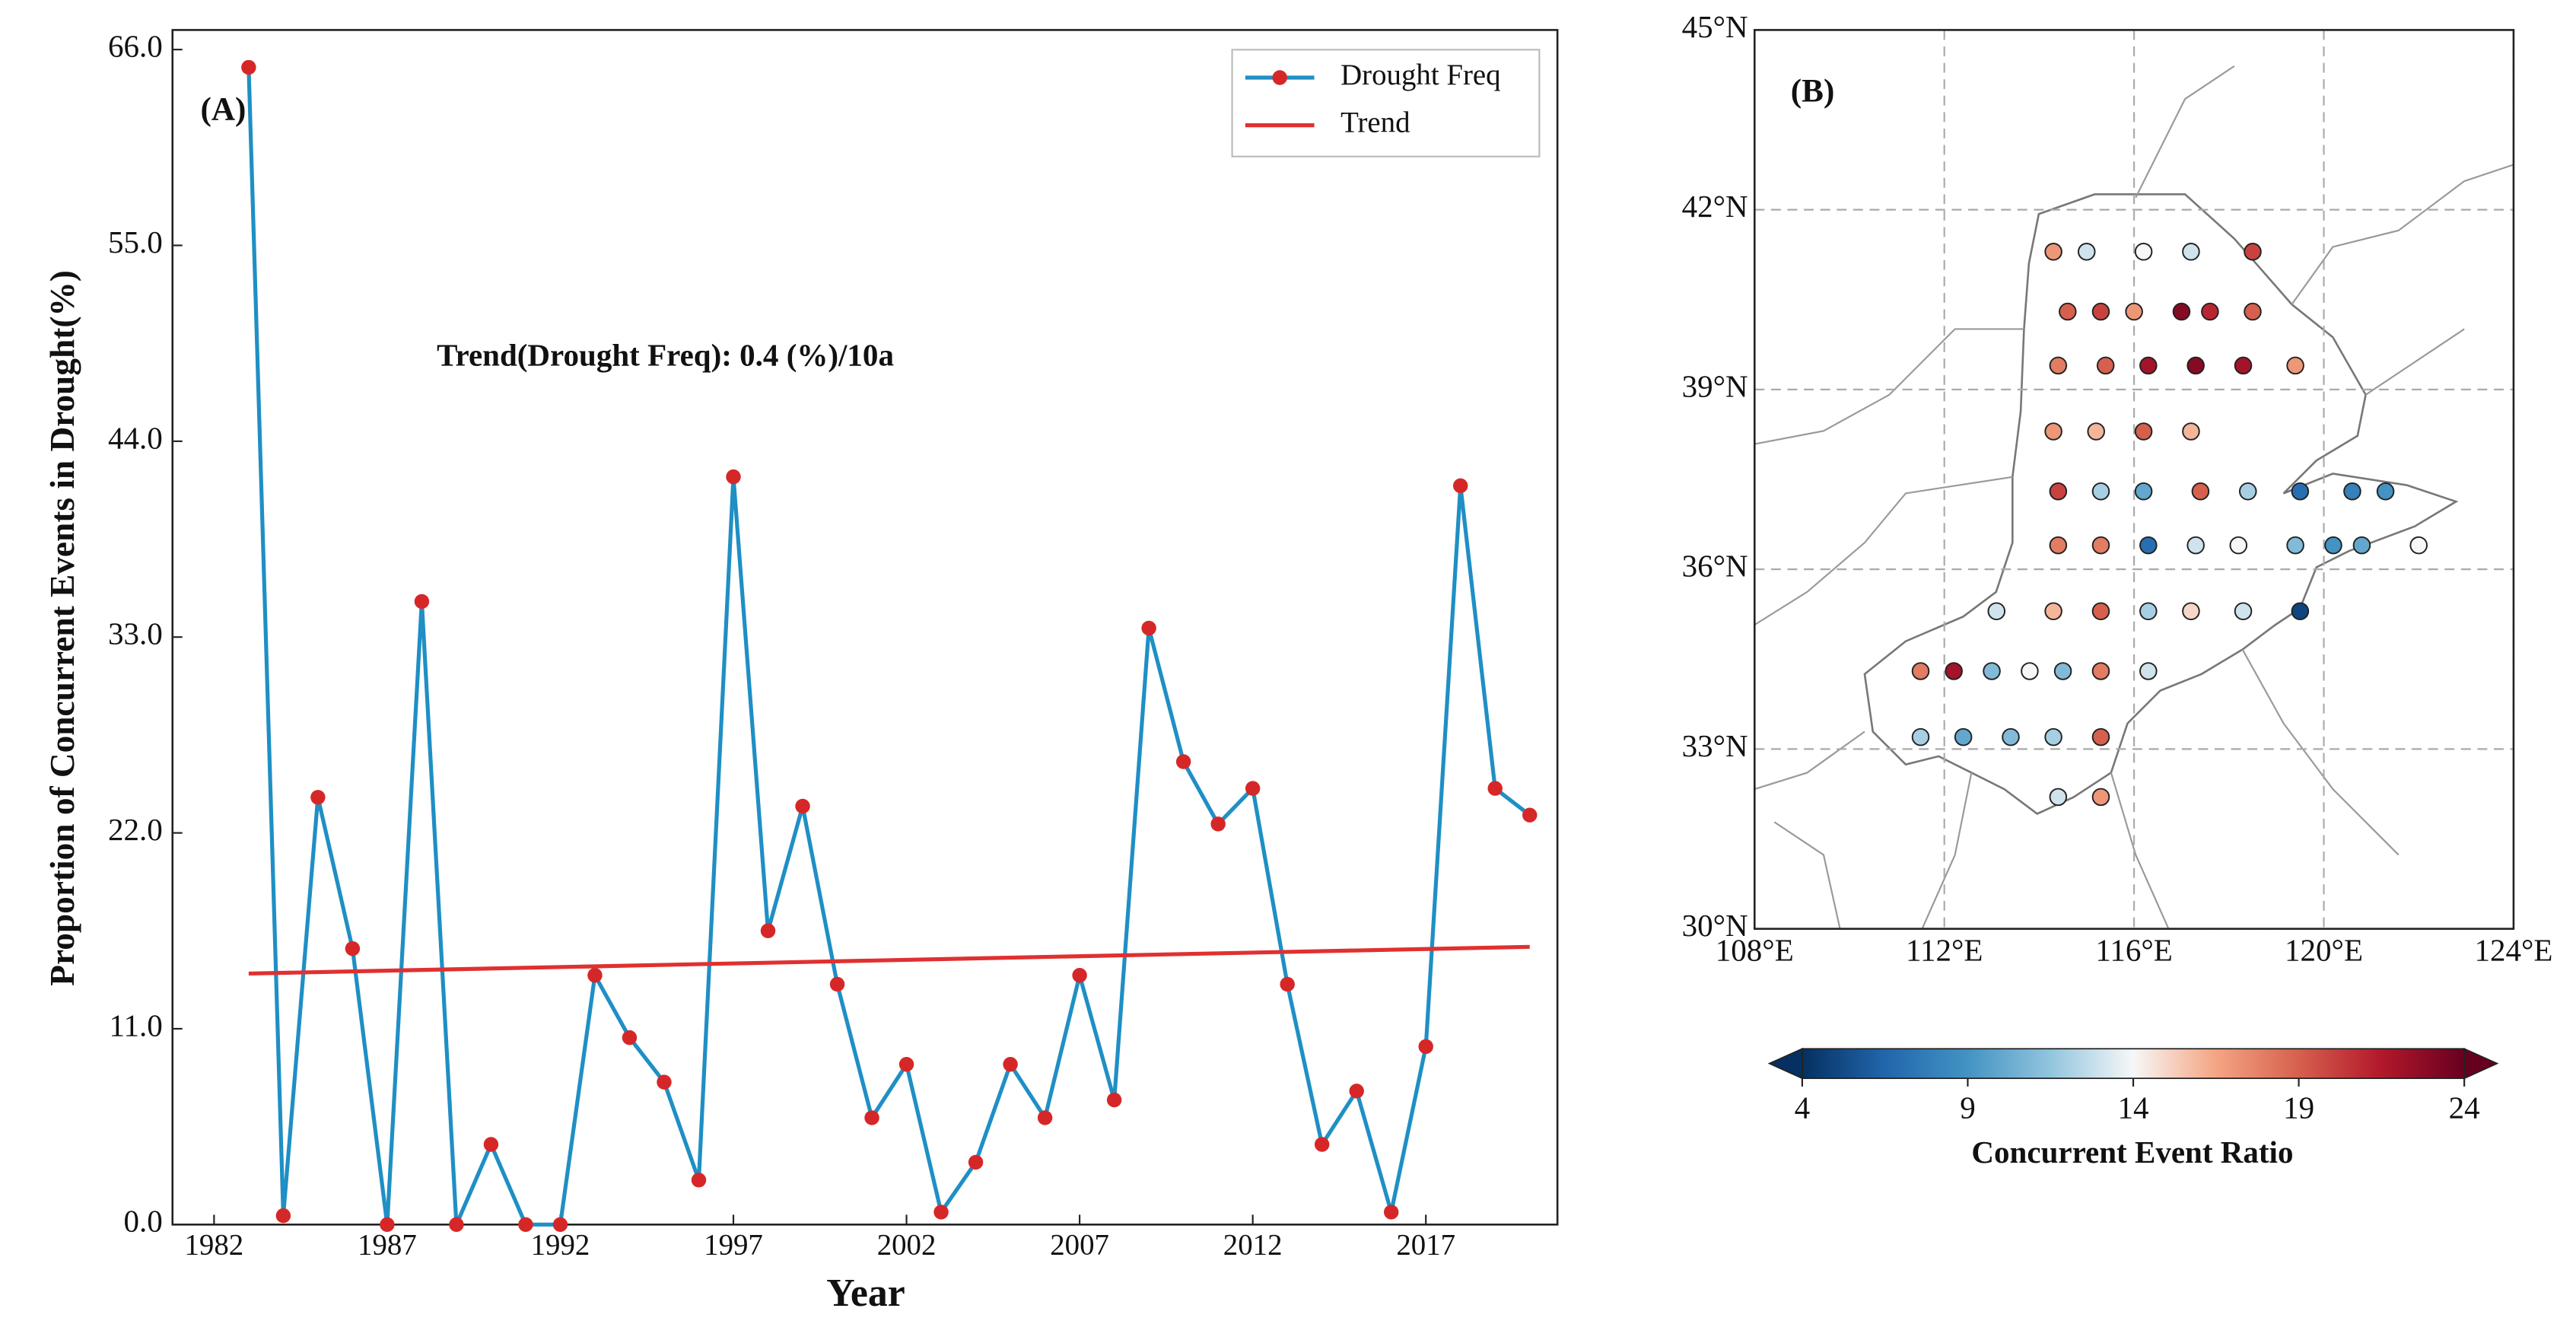 This screenshot has width=2576, height=1340. I want to click on x-tick-label: 1982, so click(213, 1244).